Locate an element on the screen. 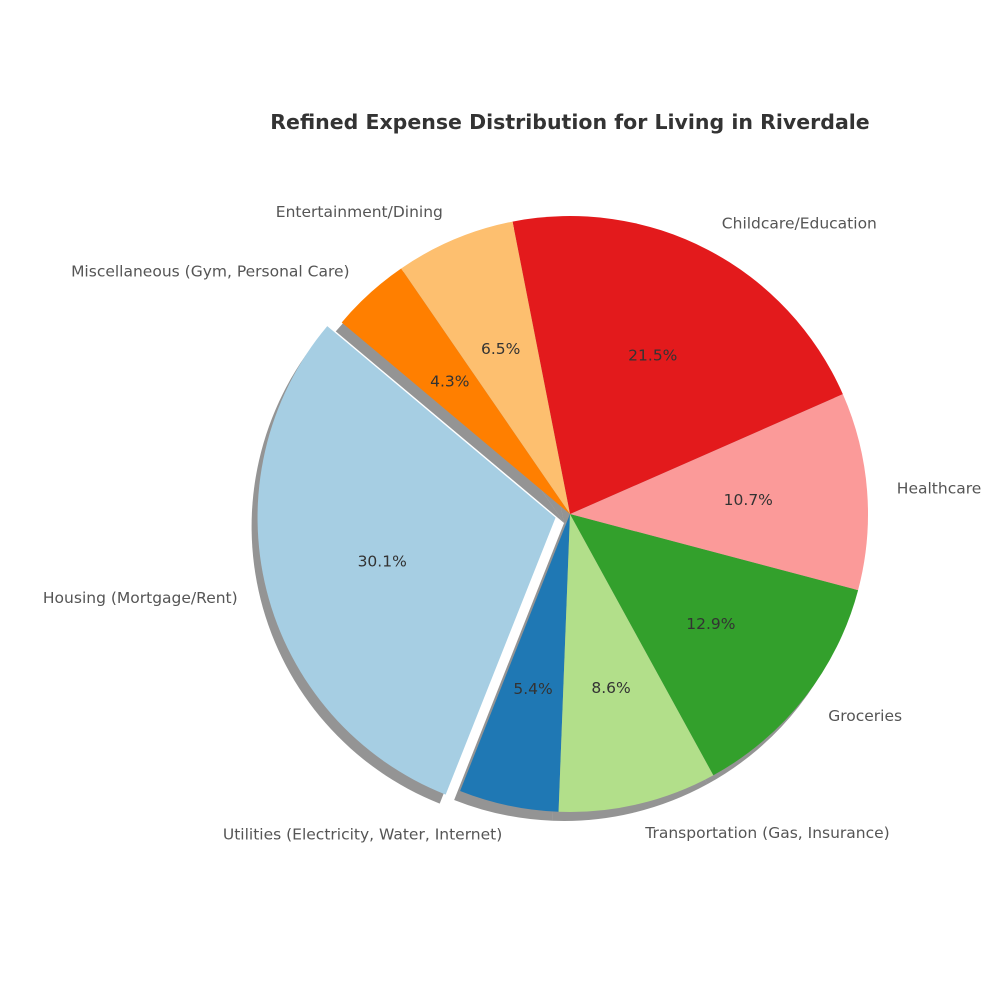  pie-slice-groceries is located at coordinates (714, 645).